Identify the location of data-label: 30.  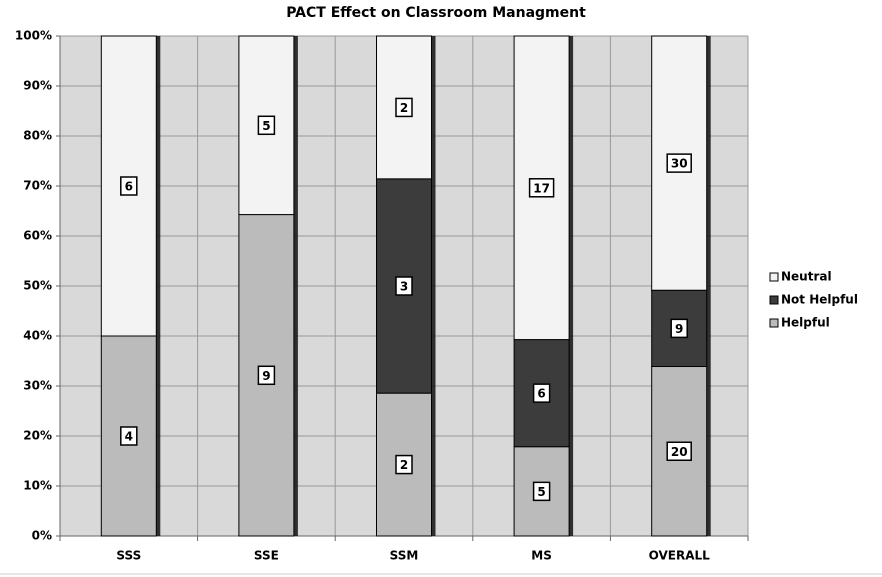
(679, 164).